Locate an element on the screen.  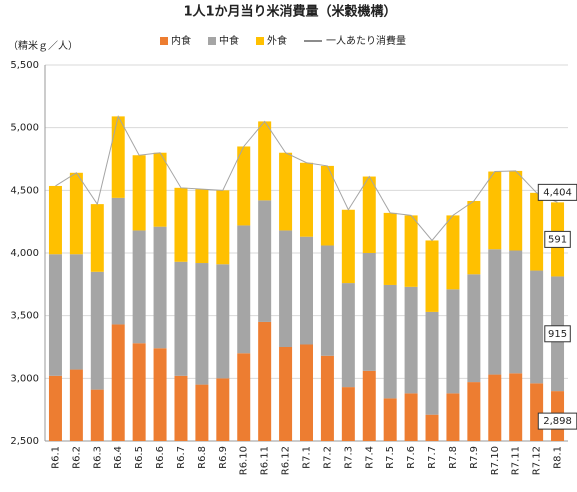
data-label: 2,898 is located at coordinates (557, 421).